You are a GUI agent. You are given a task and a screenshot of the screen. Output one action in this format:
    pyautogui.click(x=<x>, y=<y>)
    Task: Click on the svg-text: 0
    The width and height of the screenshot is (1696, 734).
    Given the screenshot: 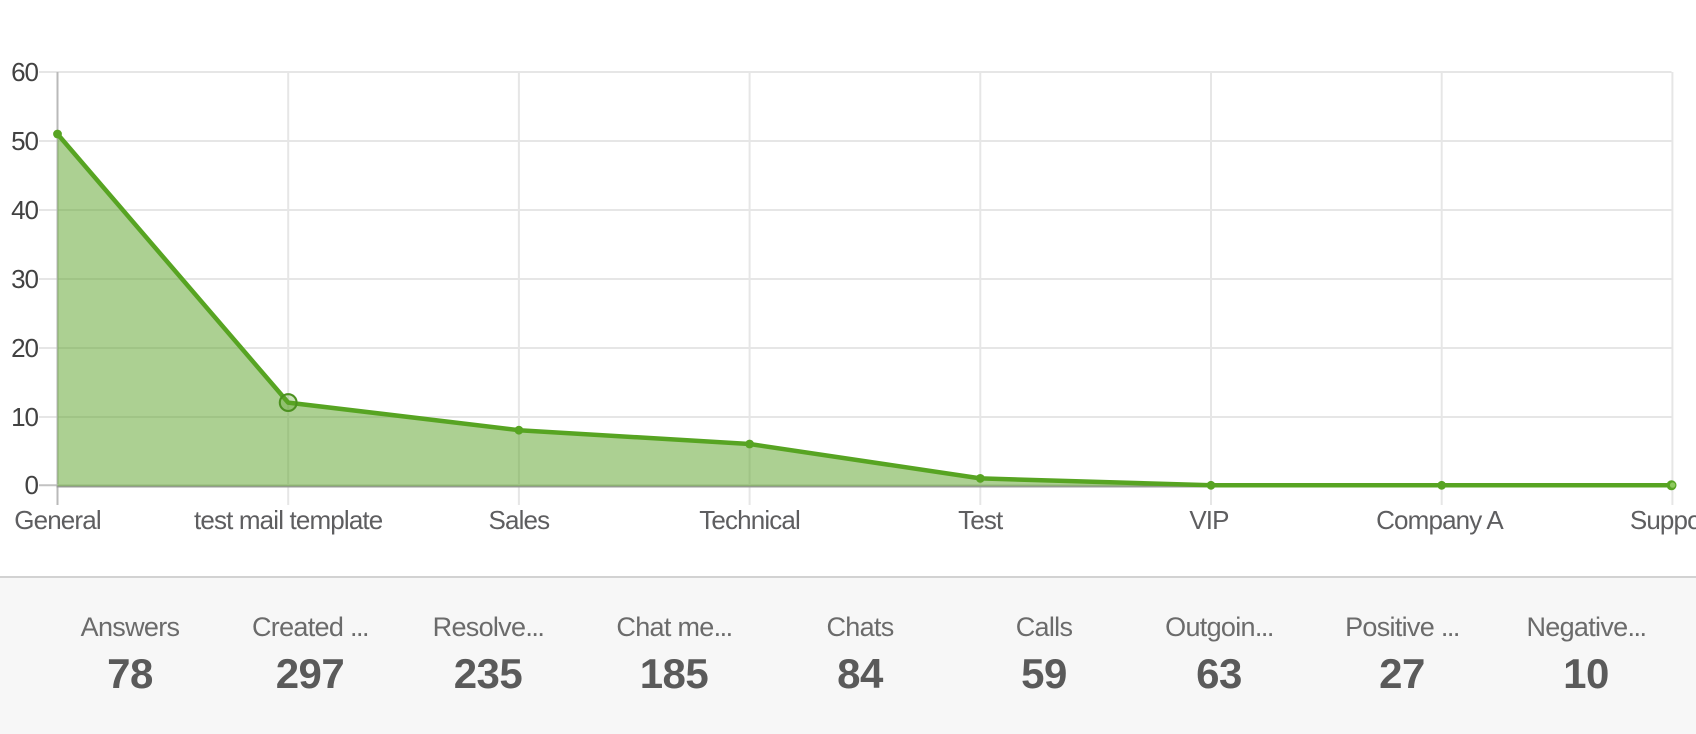 What is the action you would take?
    pyautogui.click(x=32, y=485)
    